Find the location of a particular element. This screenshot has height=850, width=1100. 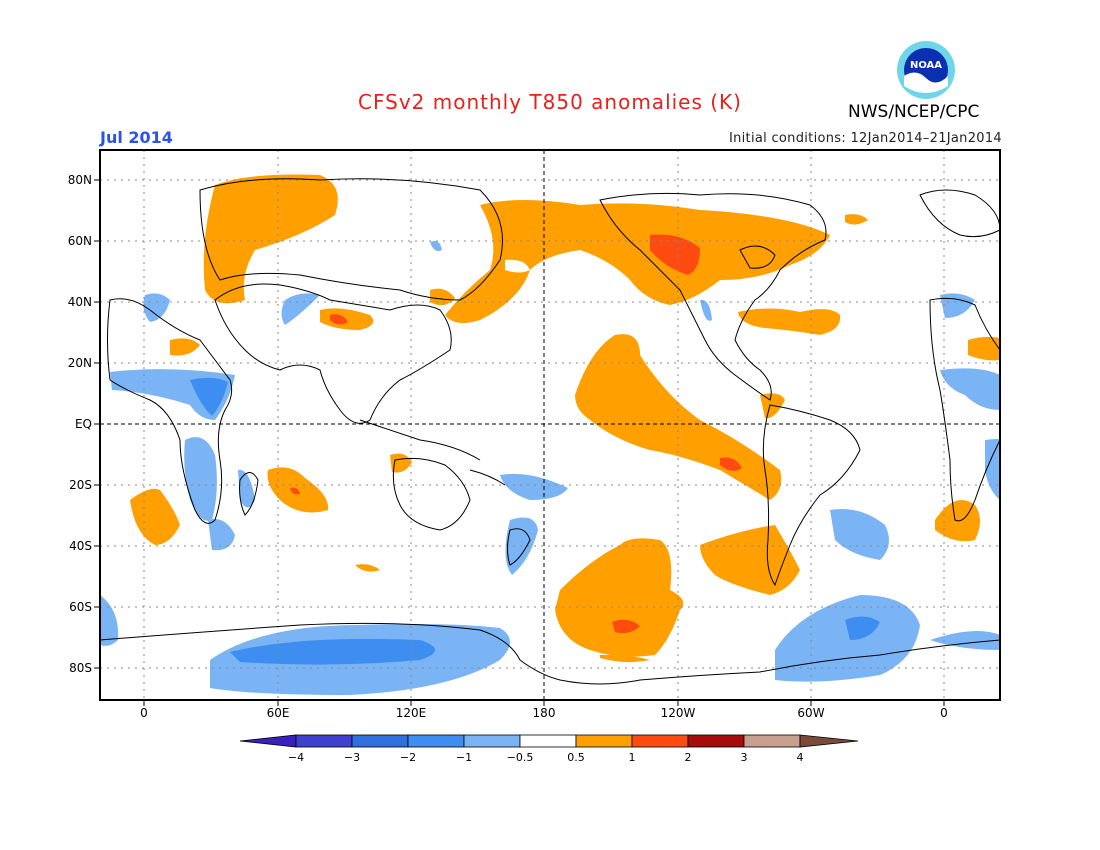

initial-conditions: Initial conditions: 12Jan2014–21Jan2014 is located at coordinates (865, 138).